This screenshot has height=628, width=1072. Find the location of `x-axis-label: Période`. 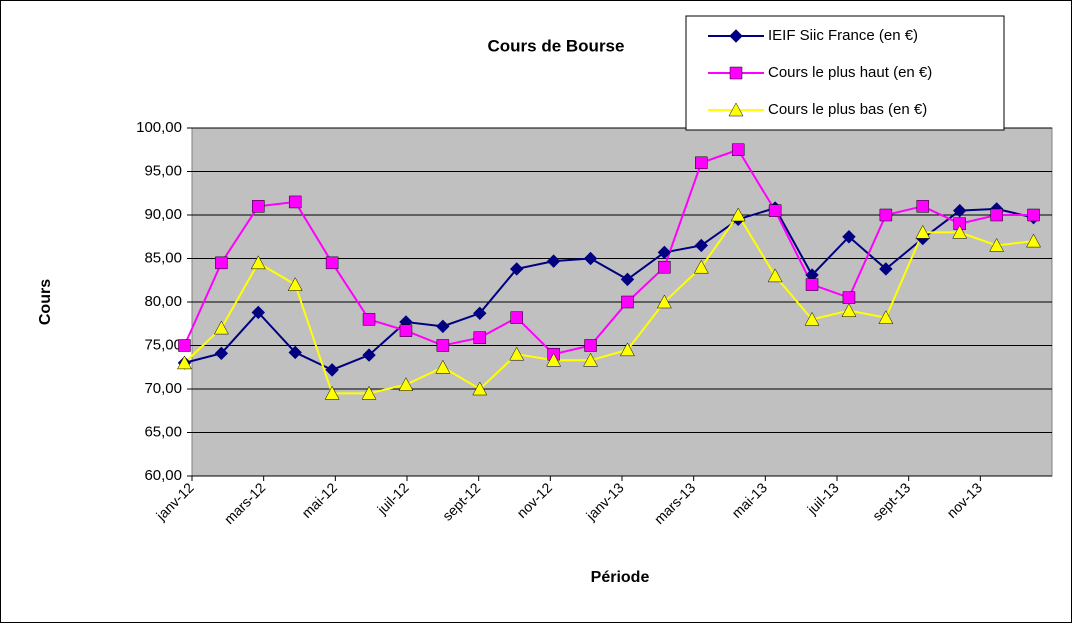

x-axis-label: Période is located at coordinates (620, 577).